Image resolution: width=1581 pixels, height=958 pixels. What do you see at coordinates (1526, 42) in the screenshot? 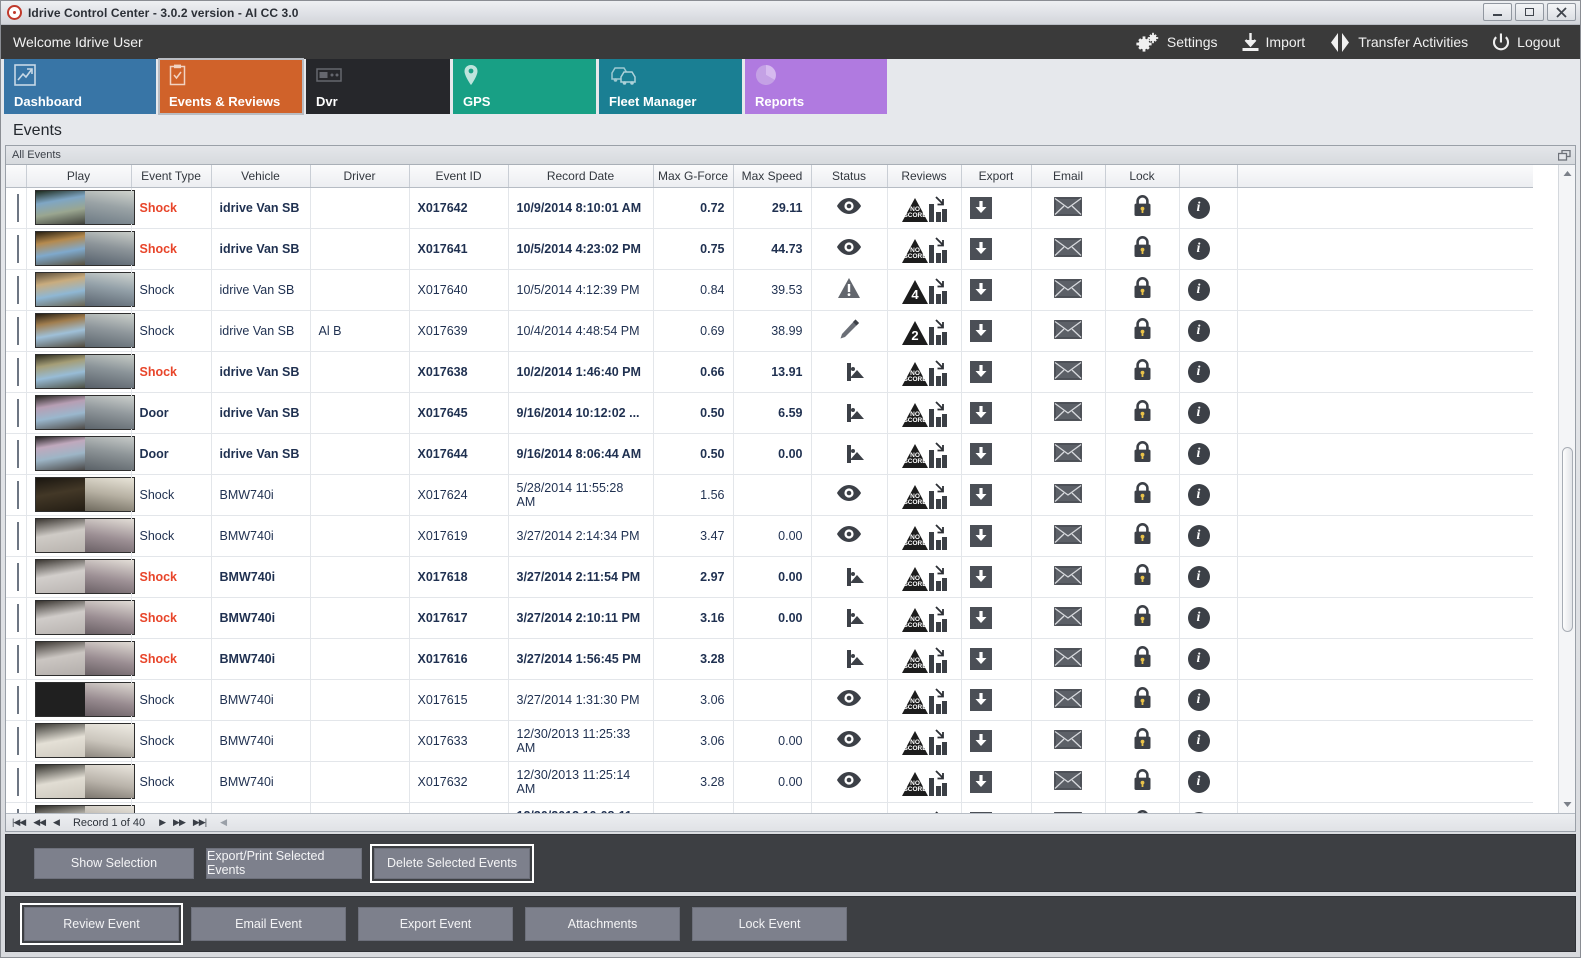
I see `logout-menu-item: Logout` at bounding box center [1526, 42].